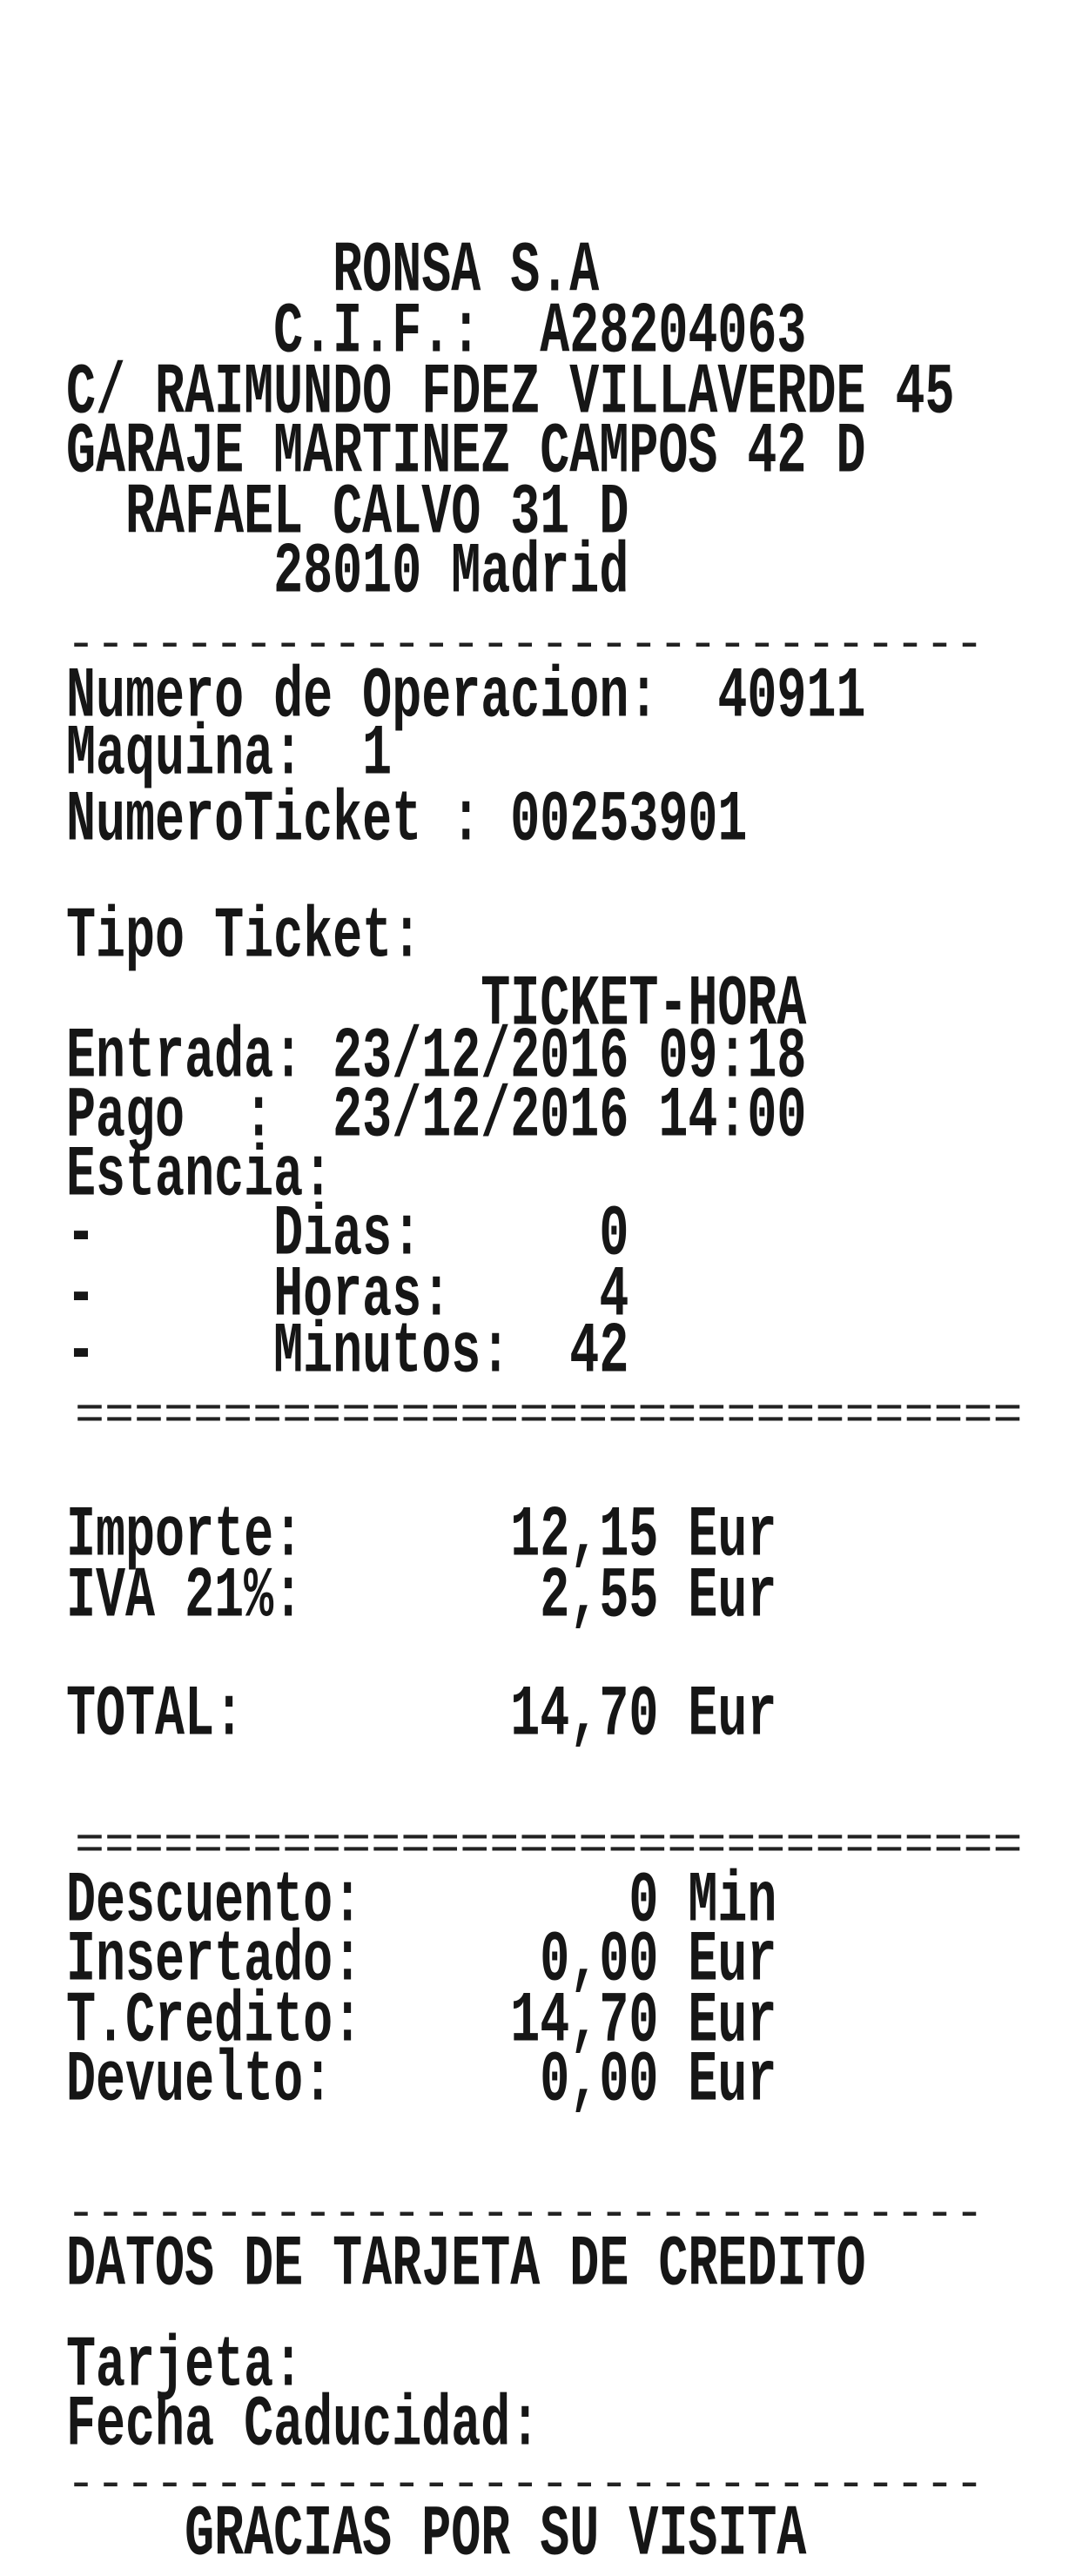  What do you see at coordinates (421, 1716) in the screenshot?
I see `amount-total: TOTAL: 14,70 Eur` at bounding box center [421, 1716].